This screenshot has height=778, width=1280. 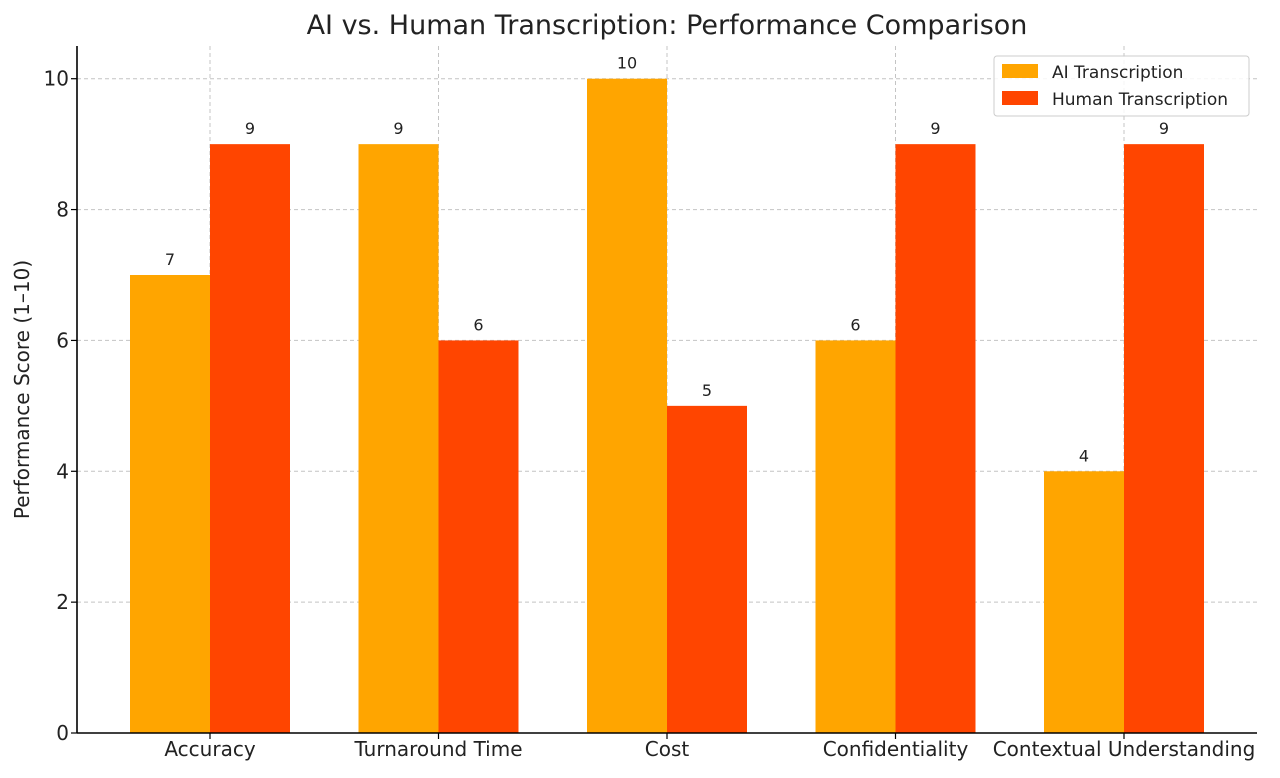 What do you see at coordinates (62, 733) in the screenshot?
I see `y-tick-label: 0` at bounding box center [62, 733].